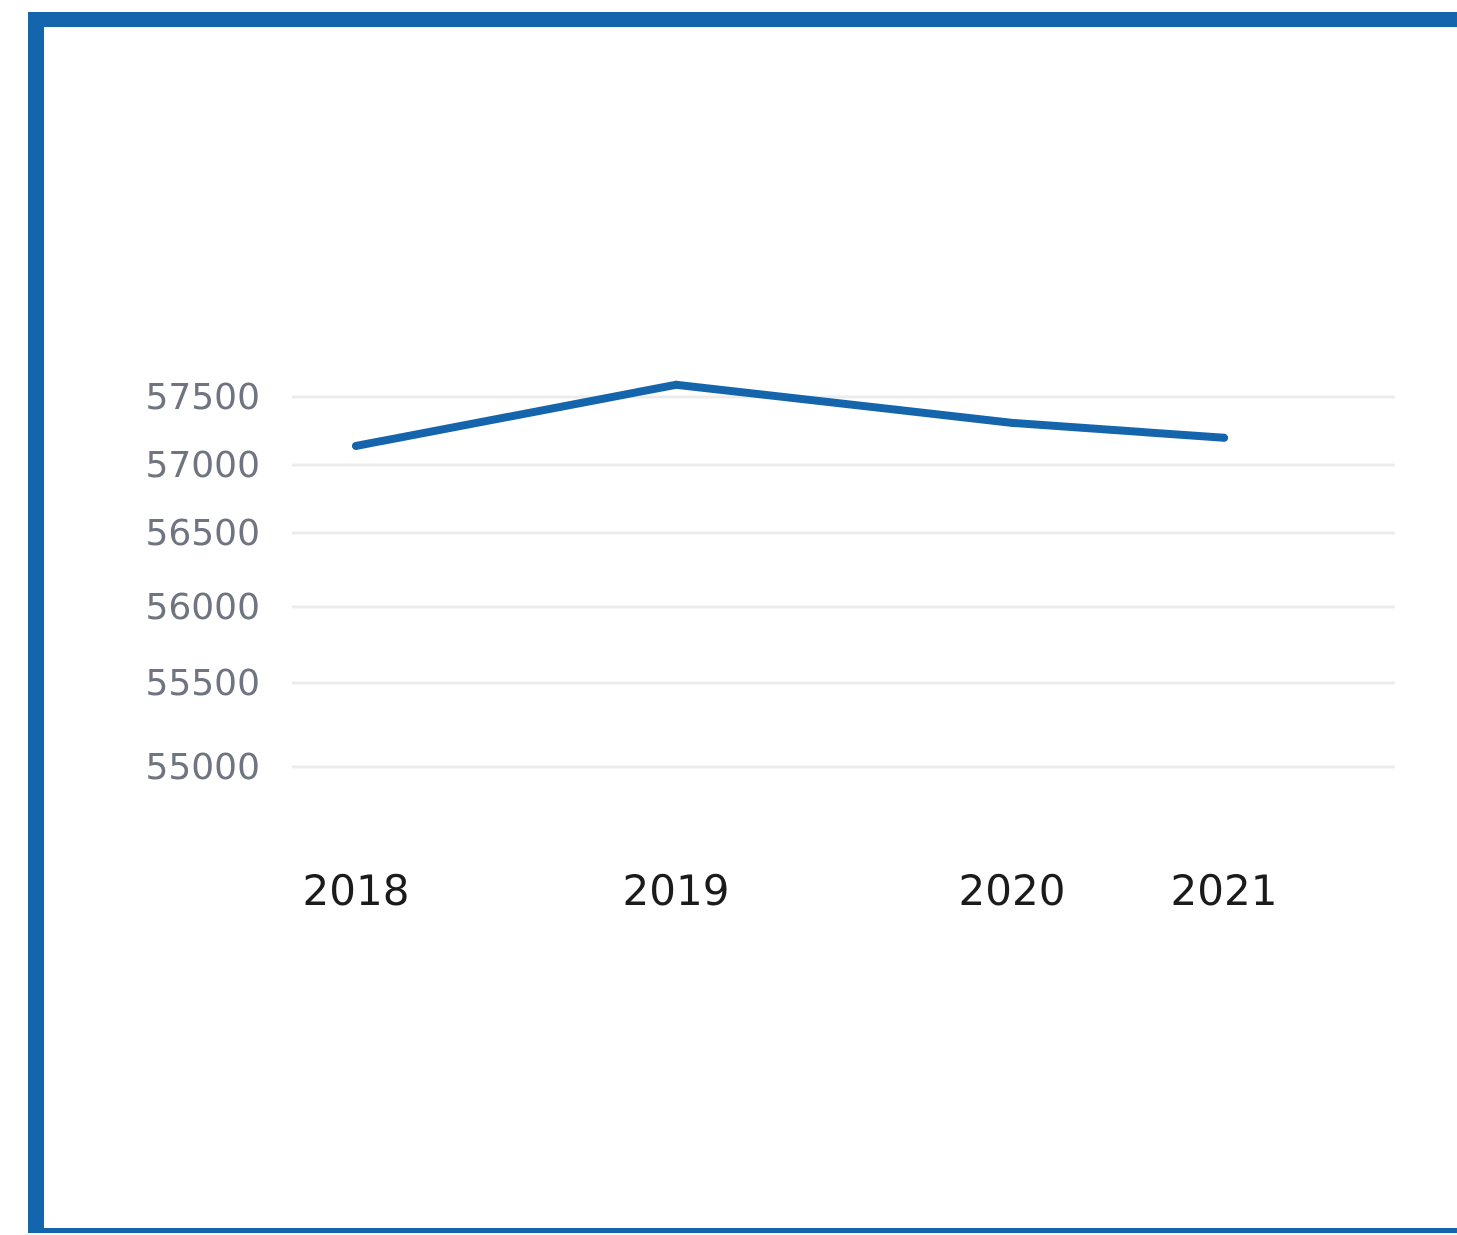 The height and width of the screenshot is (1235, 1457). What do you see at coordinates (202, 582) in the screenshot?
I see `y-axis-tick-labels: 57500 57000 56500 56000 55500 55000` at bounding box center [202, 582].